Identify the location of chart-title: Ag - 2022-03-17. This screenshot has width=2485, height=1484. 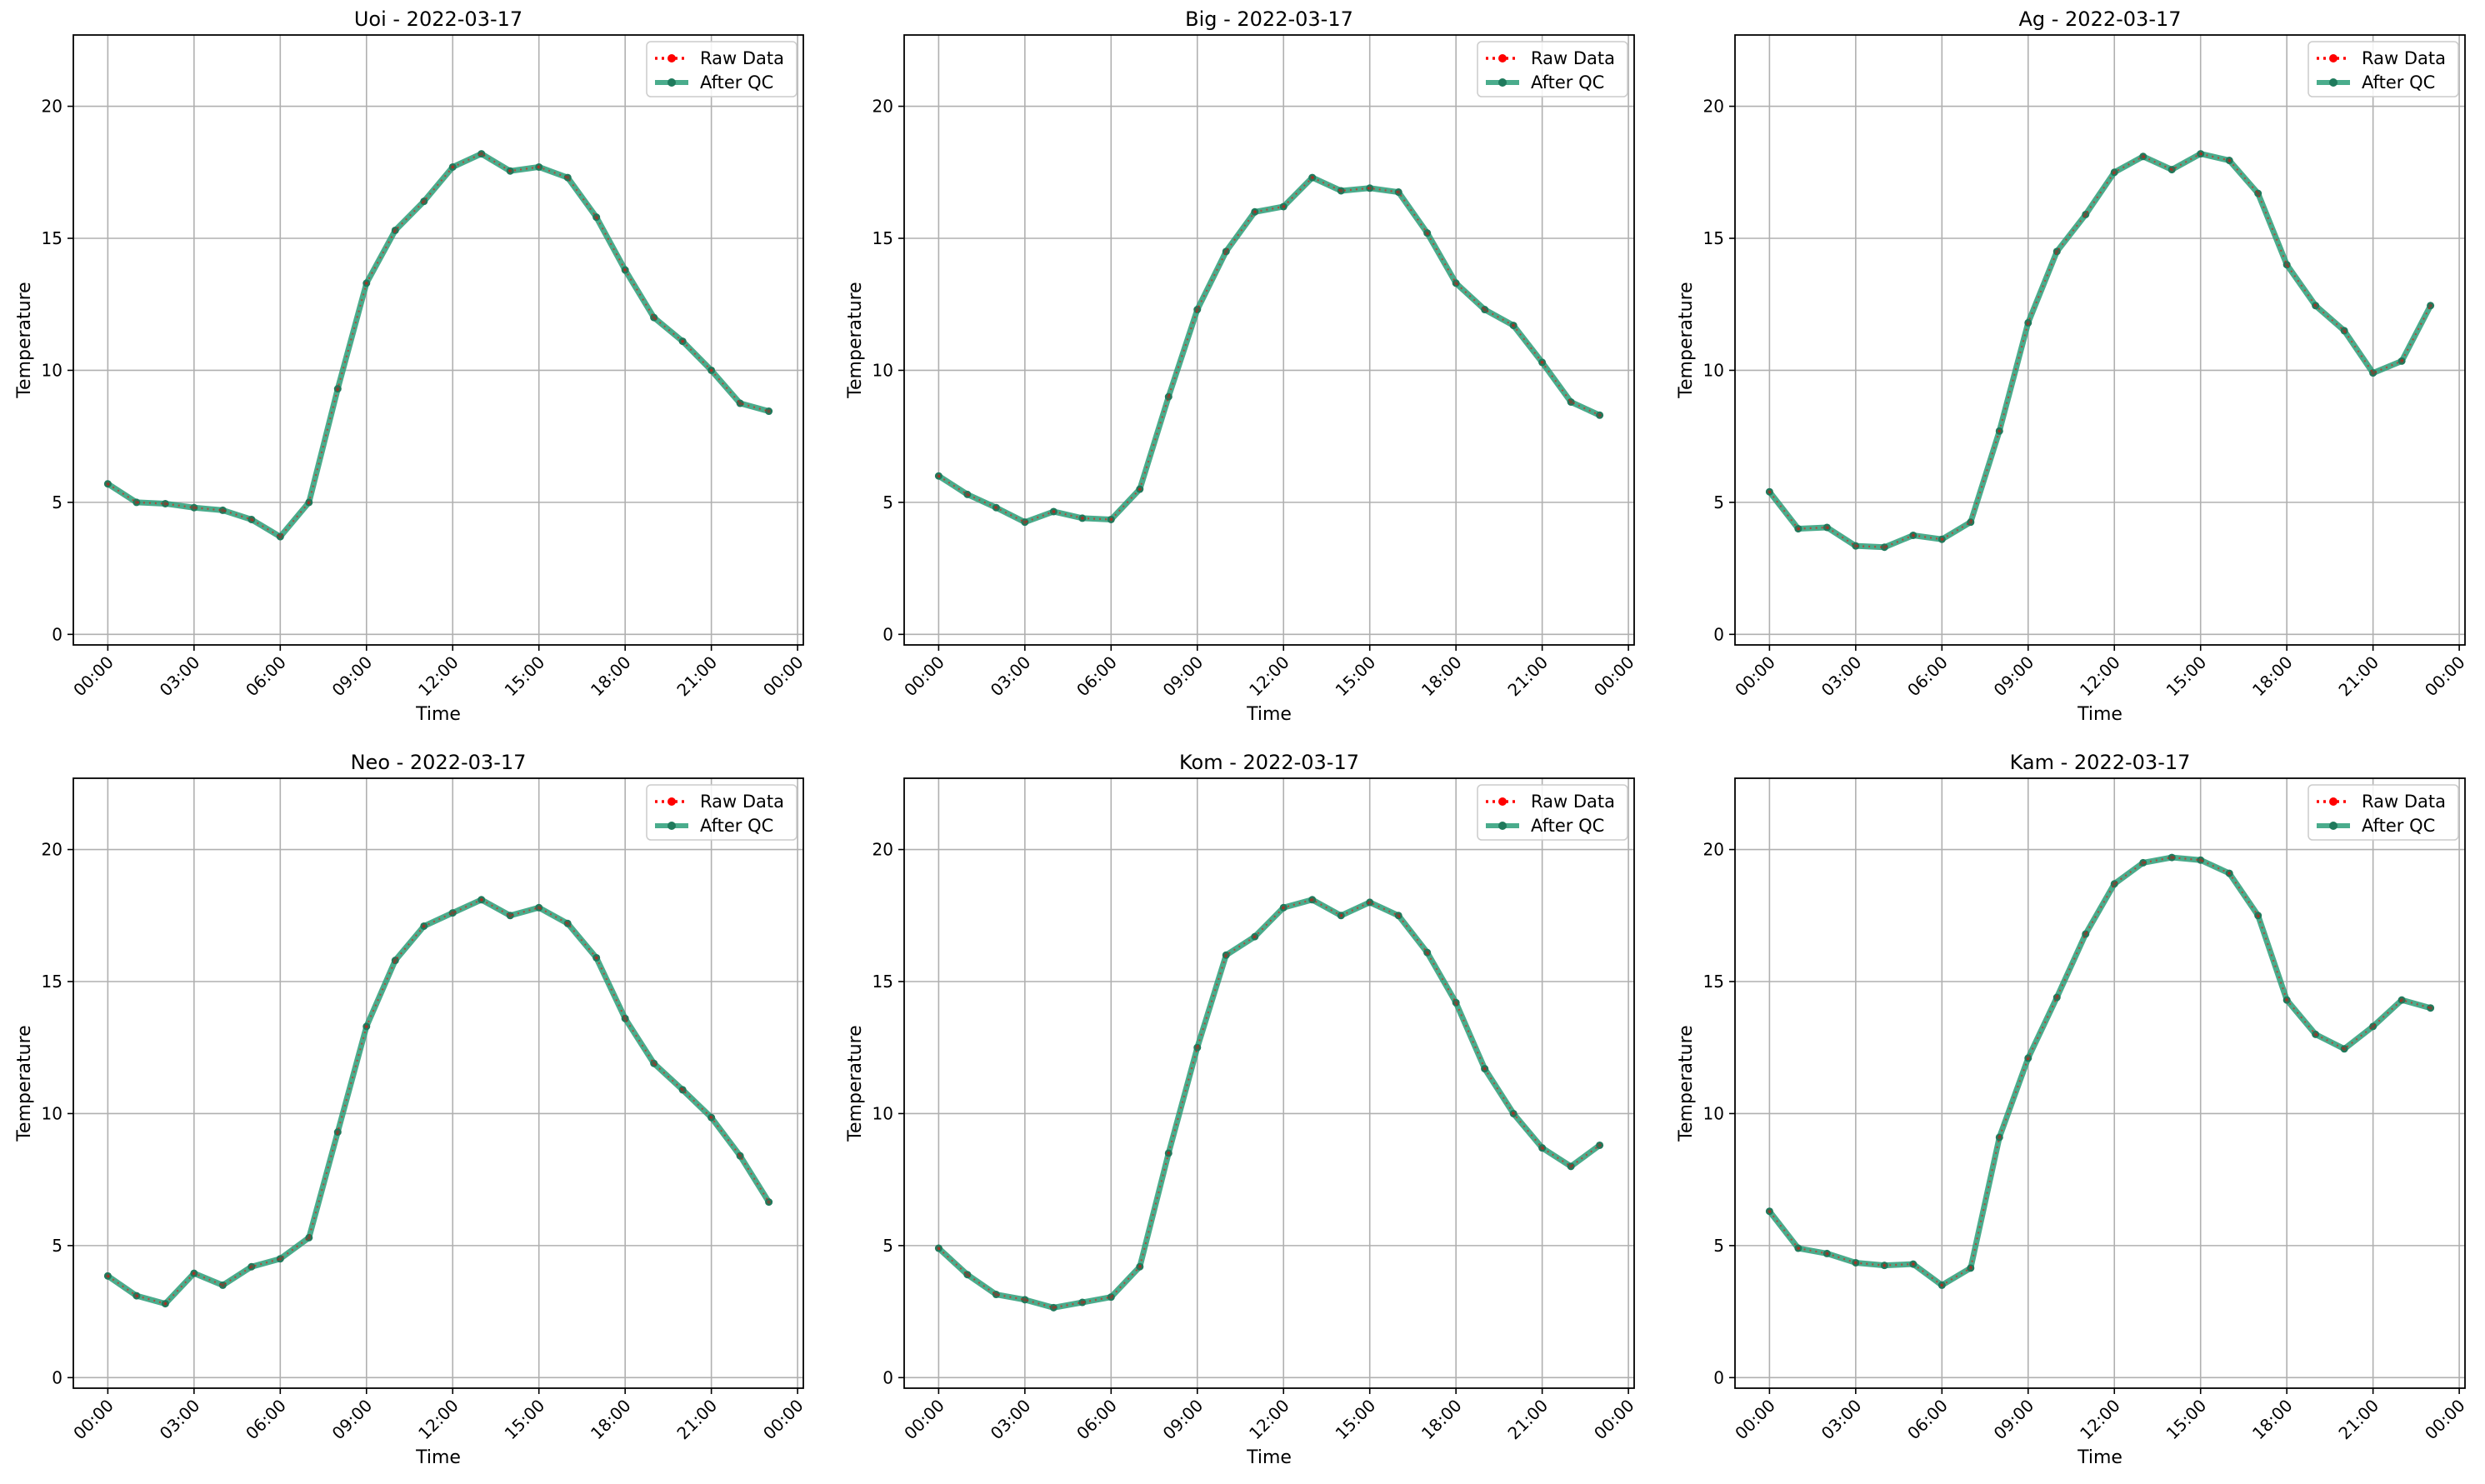
(2099, 19).